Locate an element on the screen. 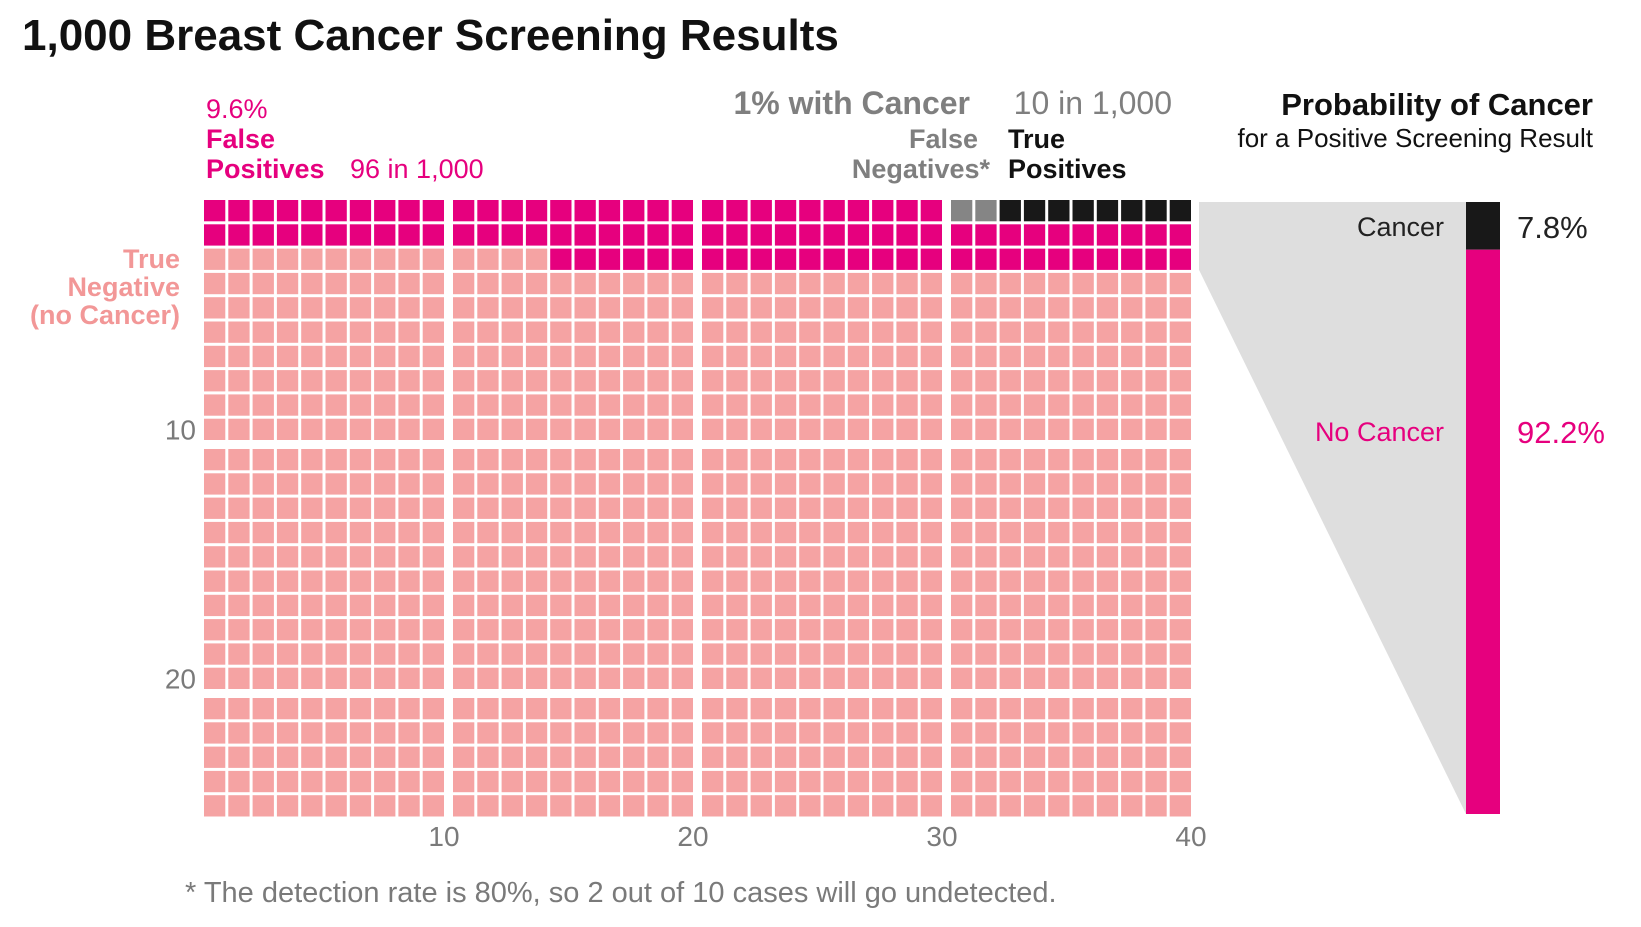  true-positive-cell is located at coordinates (1059, 211).